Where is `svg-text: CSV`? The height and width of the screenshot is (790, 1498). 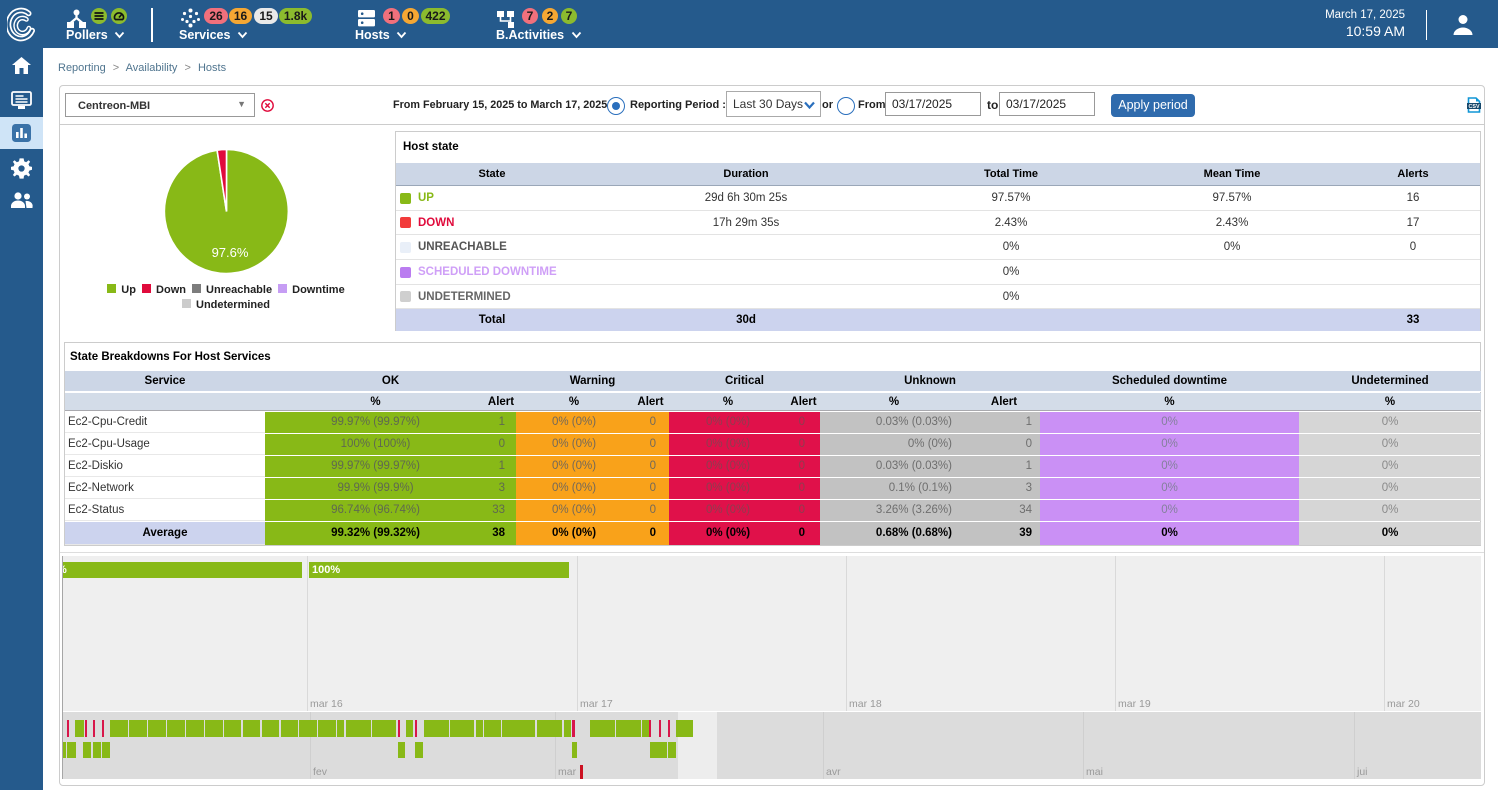 svg-text: CSV is located at coordinates (1473, 107).